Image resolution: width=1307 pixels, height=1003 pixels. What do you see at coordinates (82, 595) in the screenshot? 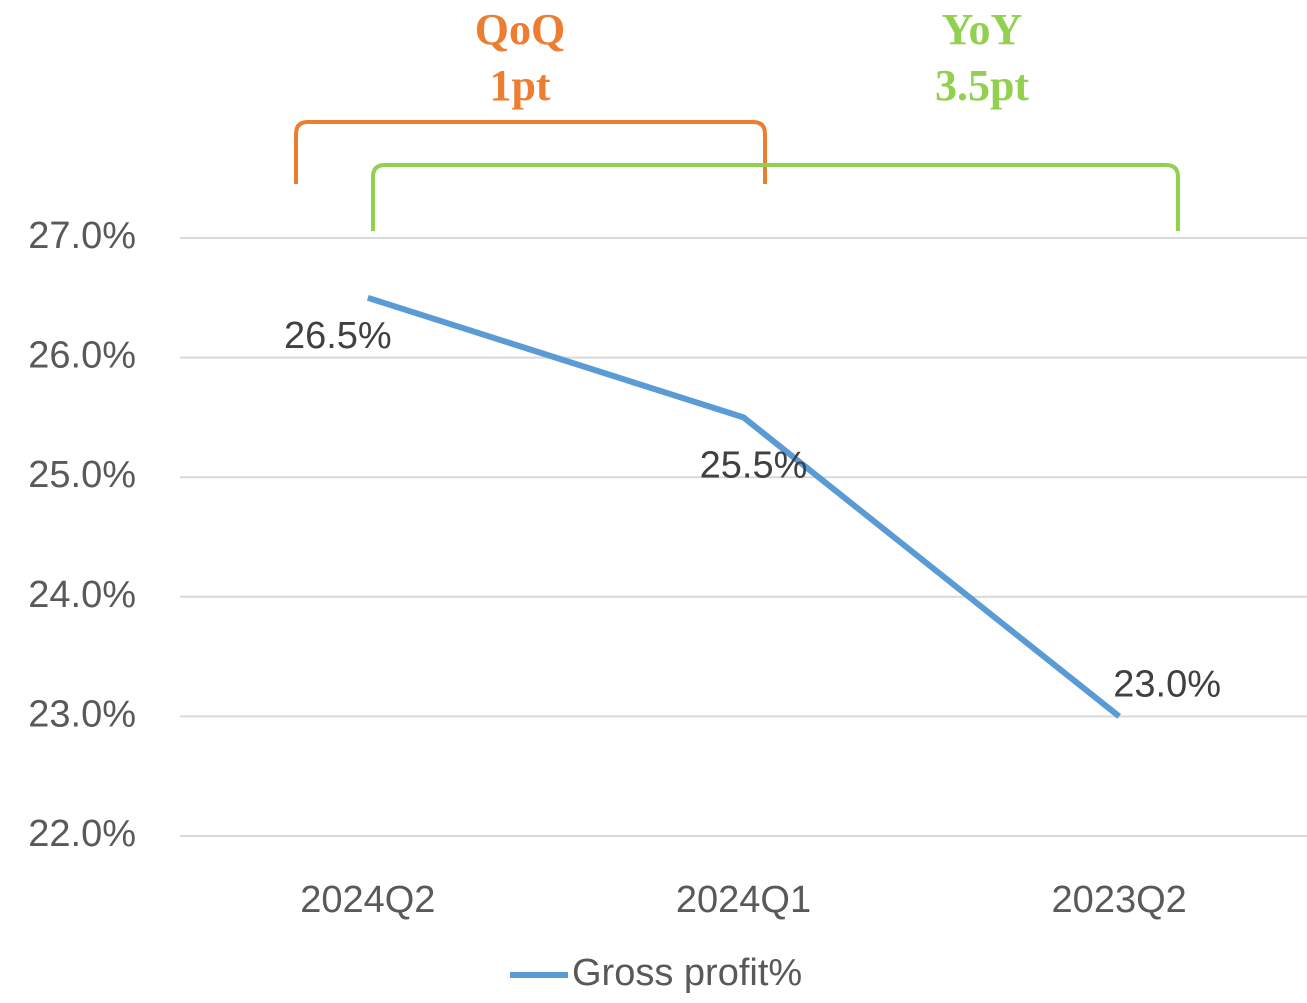
I see `y-tick-label: 24.0%` at bounding box center [82, 595].